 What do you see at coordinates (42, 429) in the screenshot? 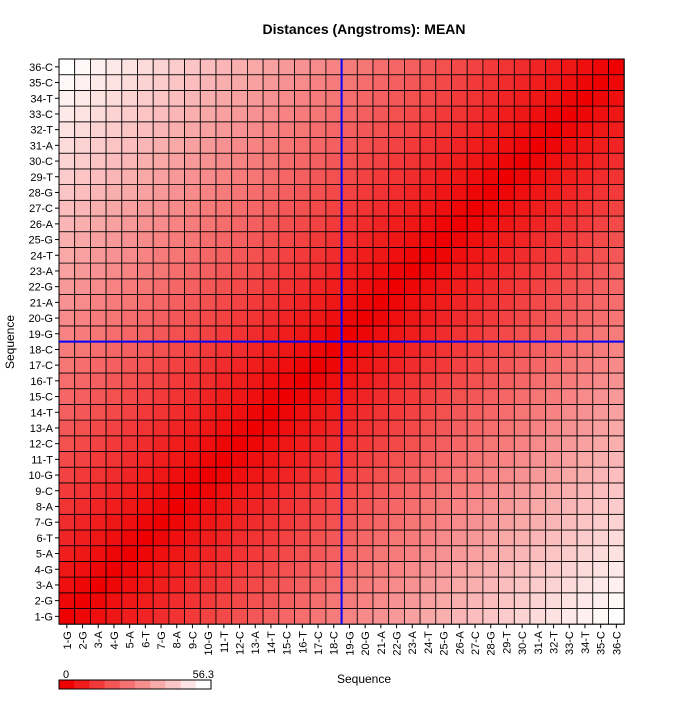
I see `y-tick-label: 13-A` at bounding box center [42, 429].